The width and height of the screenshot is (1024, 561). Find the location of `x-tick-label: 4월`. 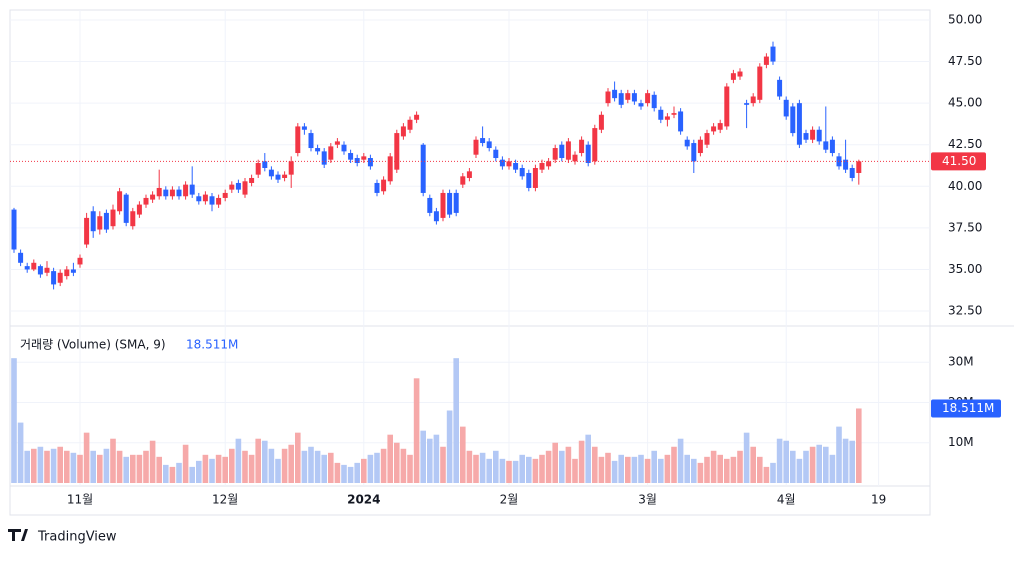

x-tick-label: 4월 is located at coordinates (786, 500).